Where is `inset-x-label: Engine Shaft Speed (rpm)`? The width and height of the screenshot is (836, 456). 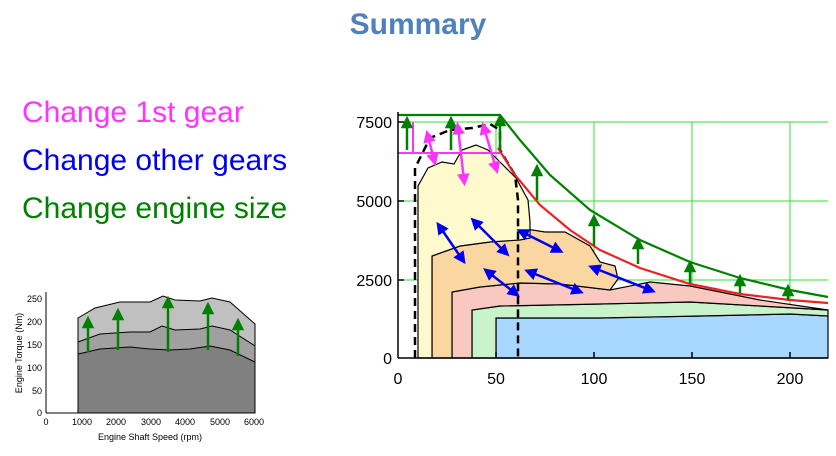
inset-x-label: Engine Shaft Speed (rpm) is located at coordinates (150, 437).